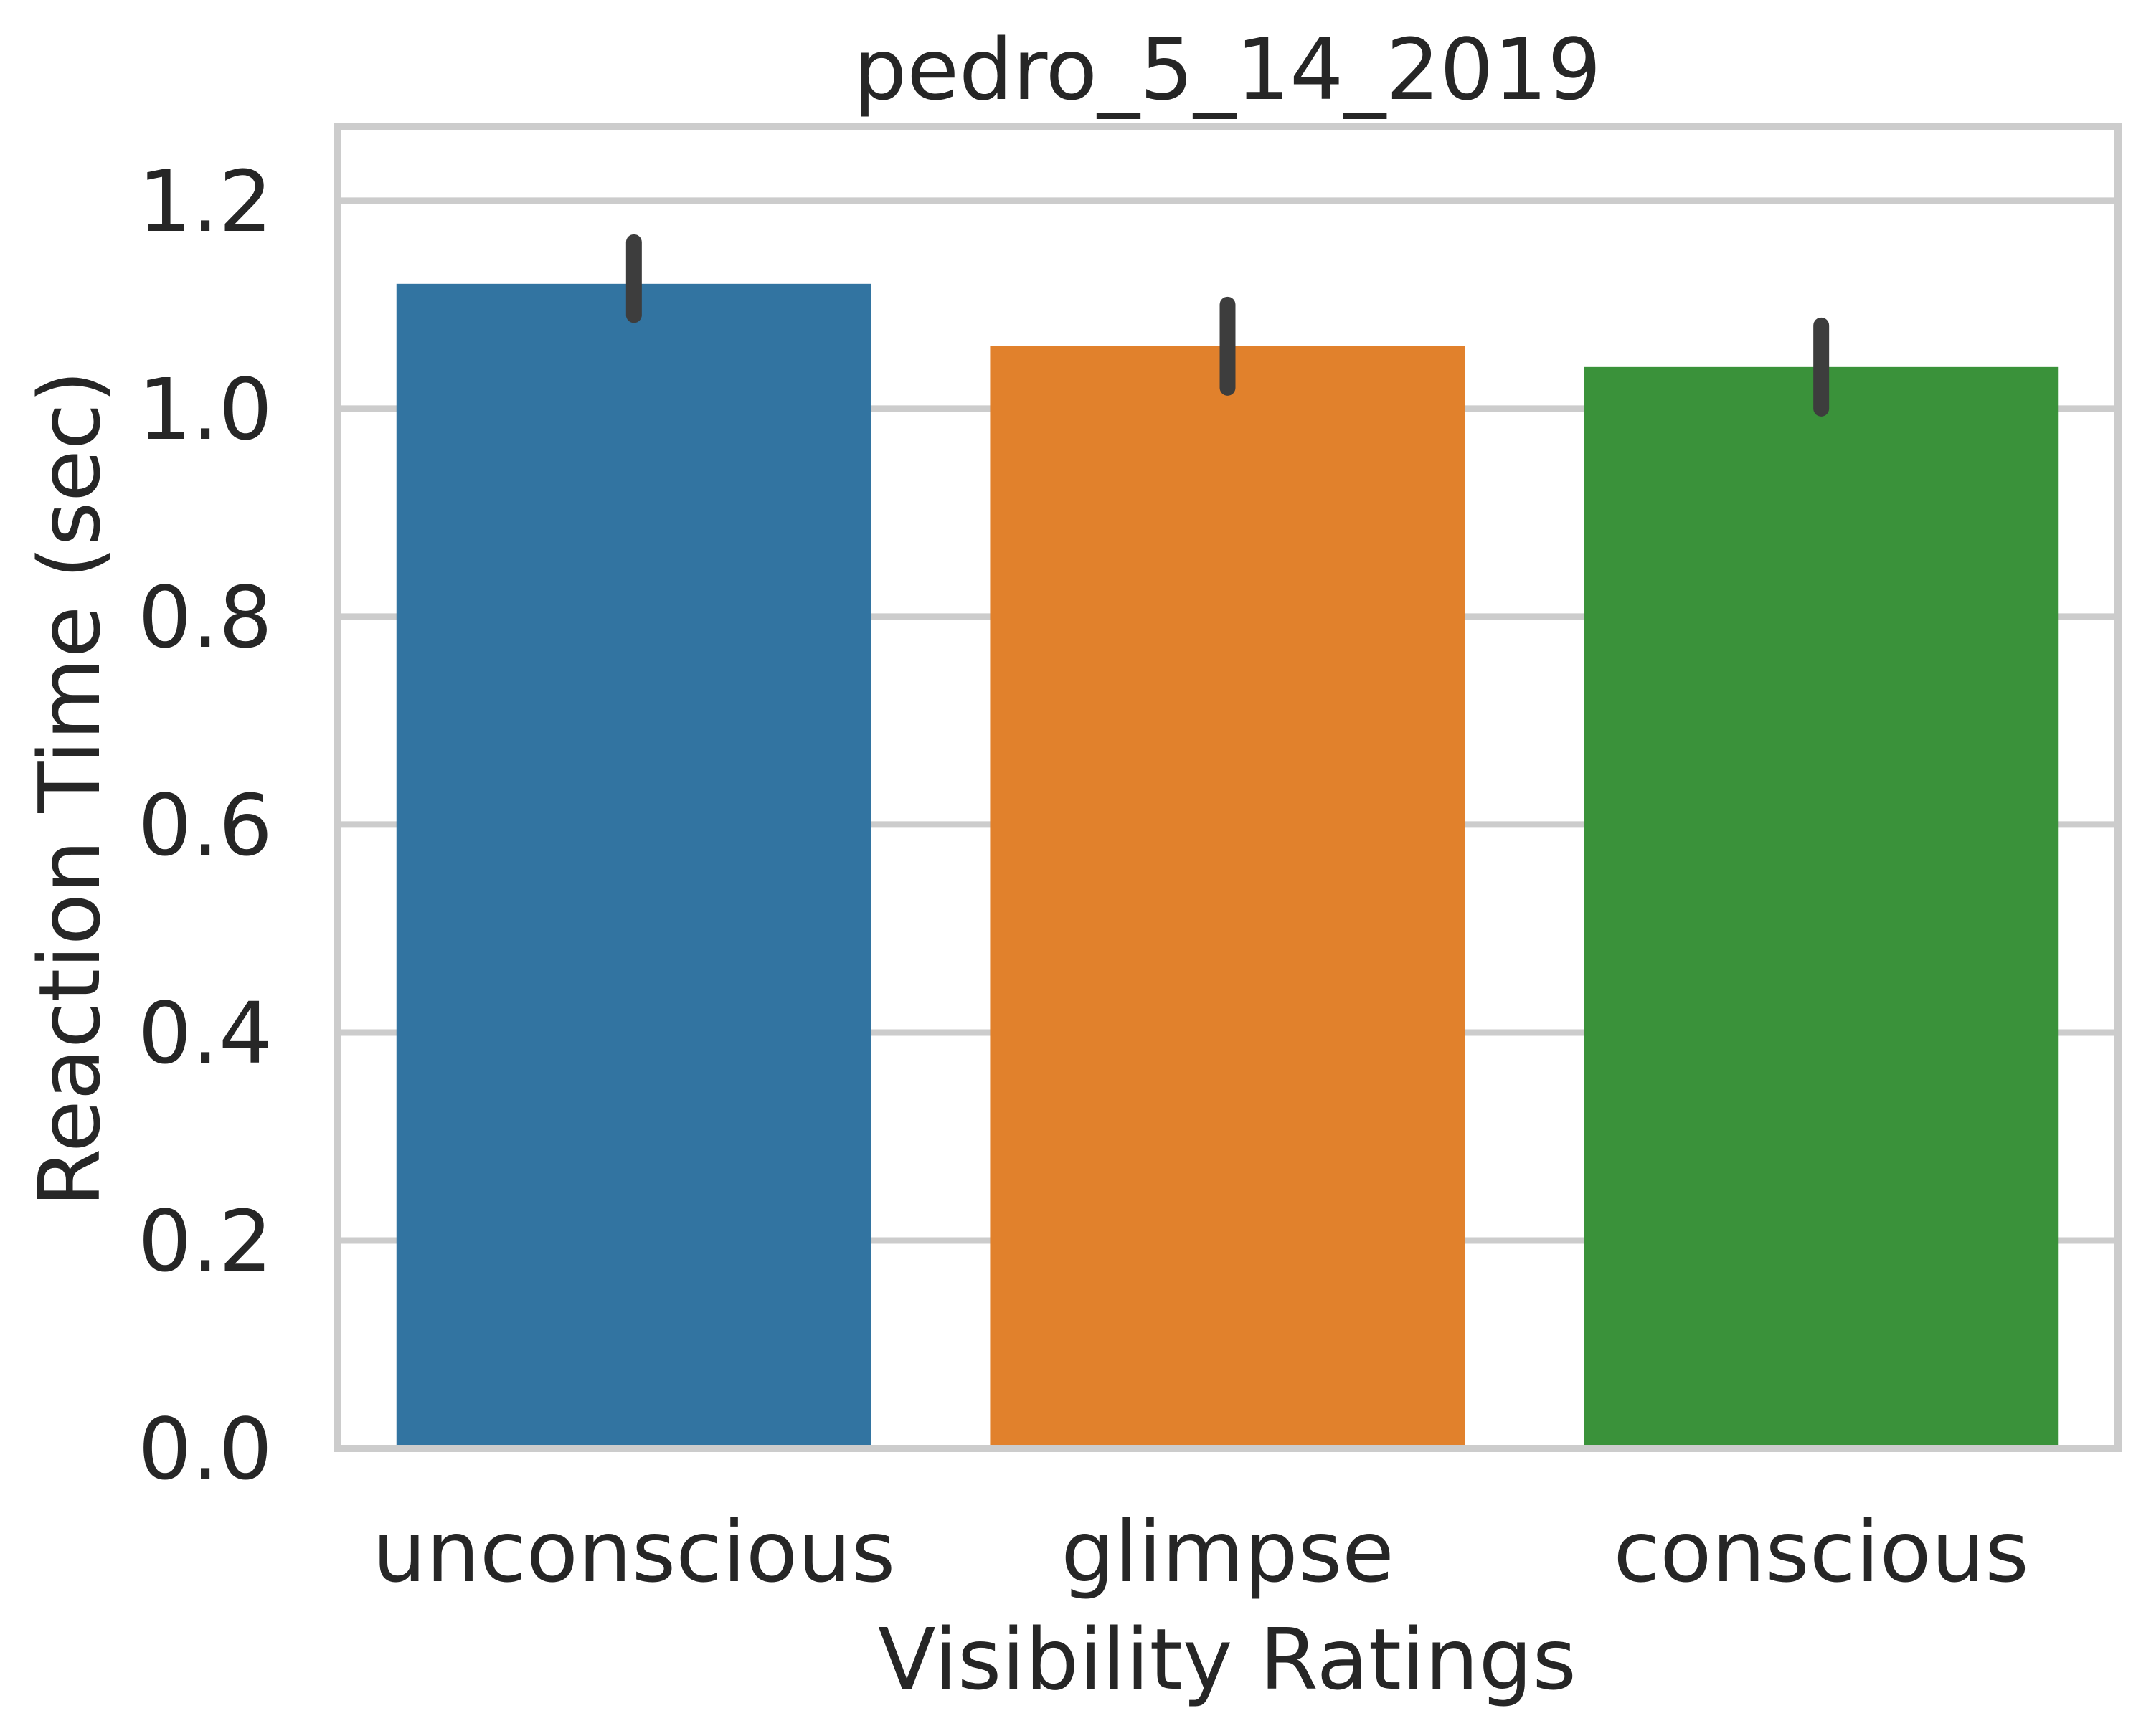  I want to click on y-tick-label: 0.2, so click(205, 1241).